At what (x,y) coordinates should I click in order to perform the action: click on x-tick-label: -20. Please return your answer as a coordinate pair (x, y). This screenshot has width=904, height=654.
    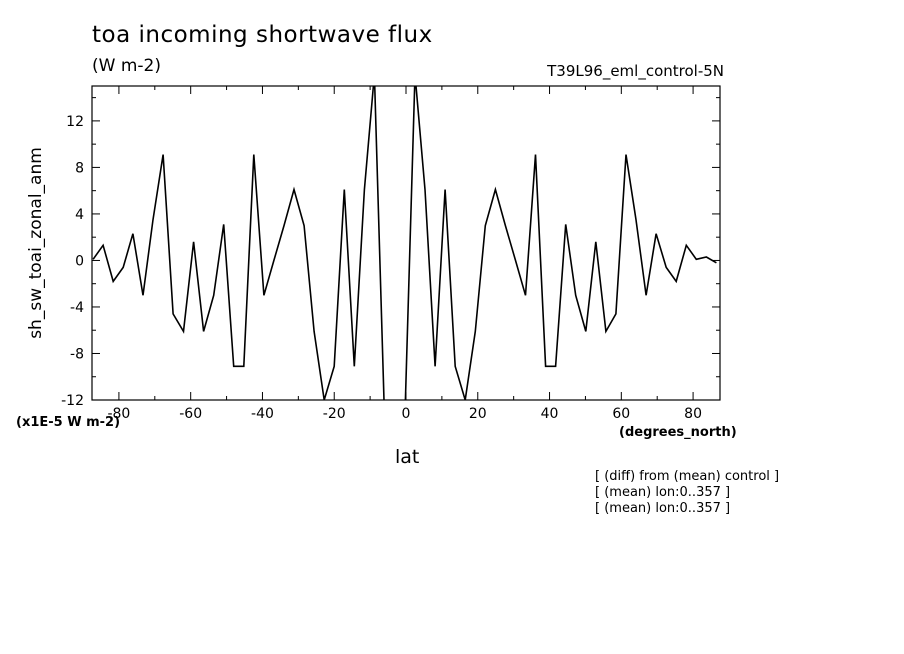
    Looking at the image, I should click on (334, 414).